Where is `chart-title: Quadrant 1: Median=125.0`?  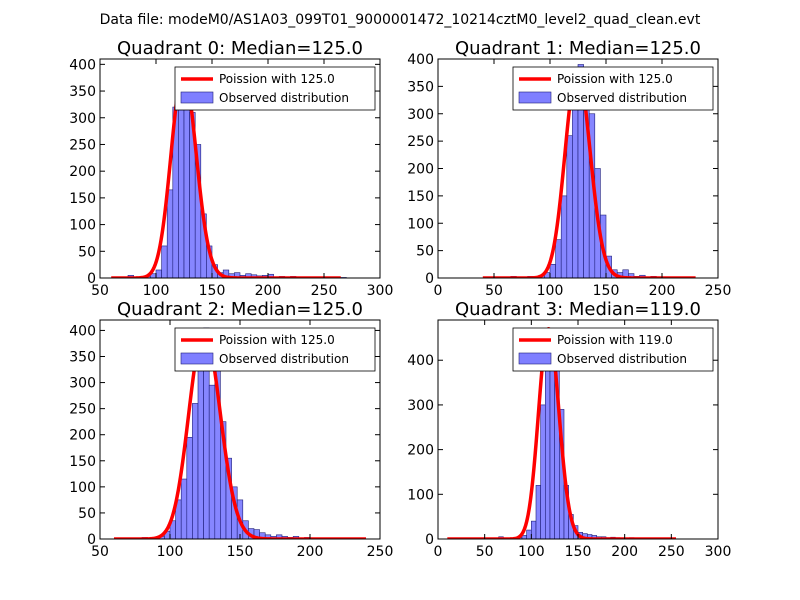 chart-title: Quadrant 1: Median=125.0 is located at coordinates (578, 48).